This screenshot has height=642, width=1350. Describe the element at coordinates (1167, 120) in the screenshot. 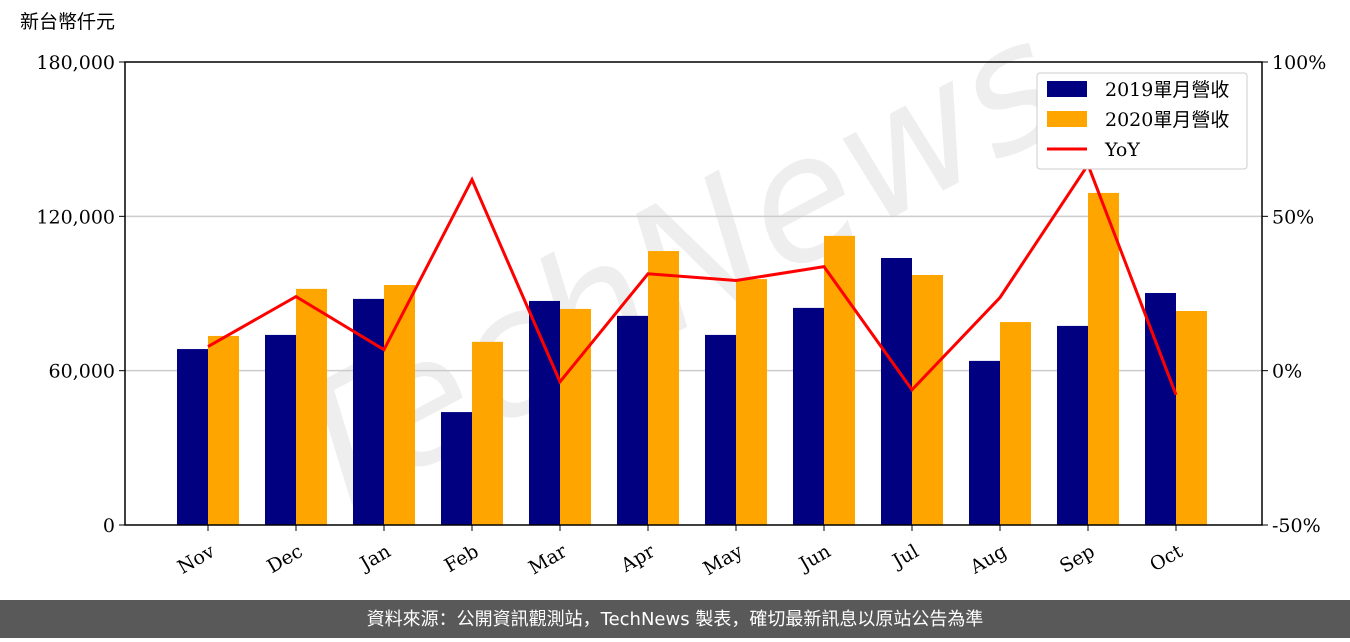

I see `legend-label: 2020單月營收` at that location.